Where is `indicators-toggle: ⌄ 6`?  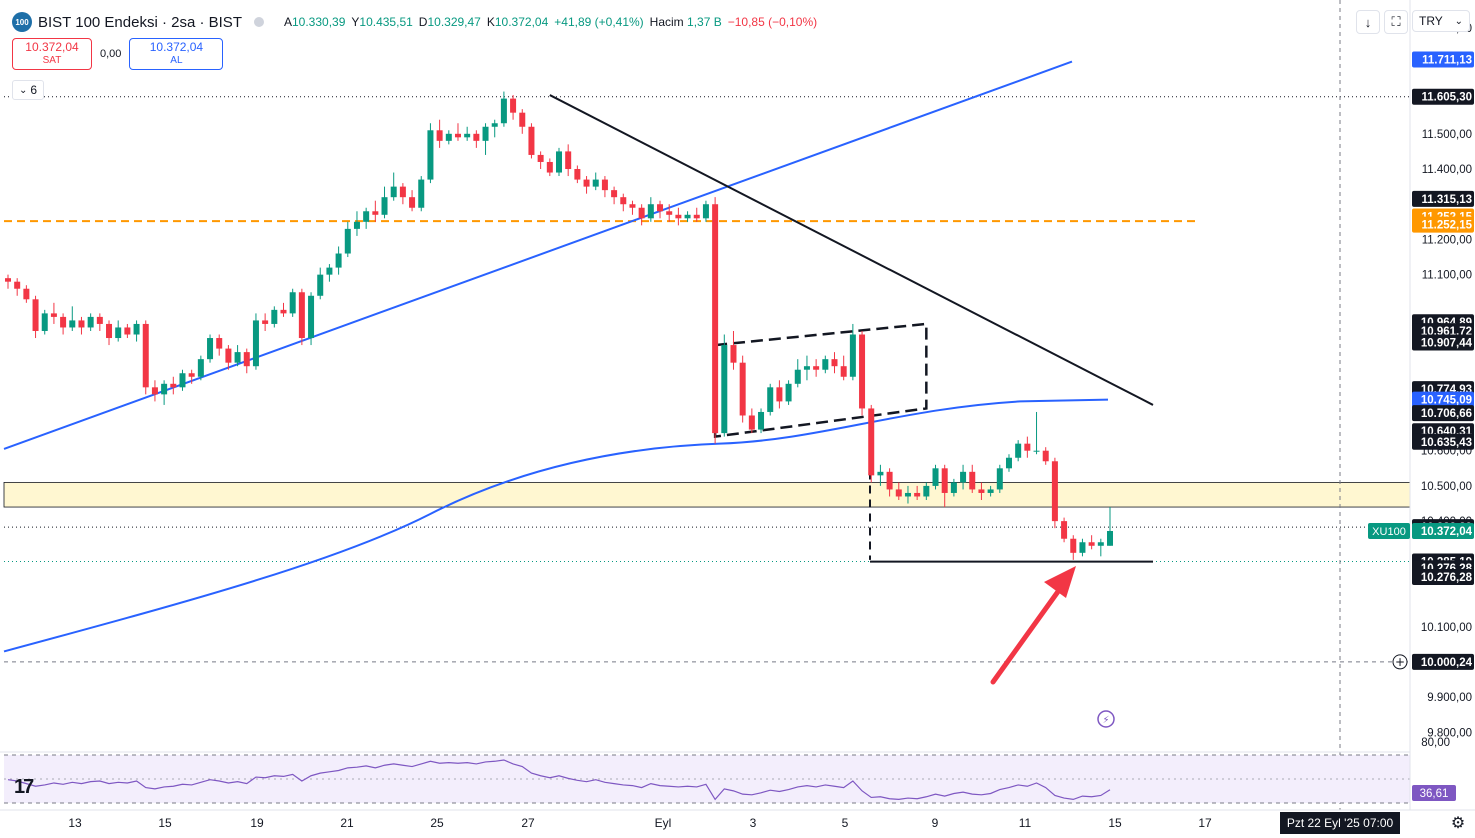
indicators-toggle: ⌄ 6 is located at coordinates (28, 90).